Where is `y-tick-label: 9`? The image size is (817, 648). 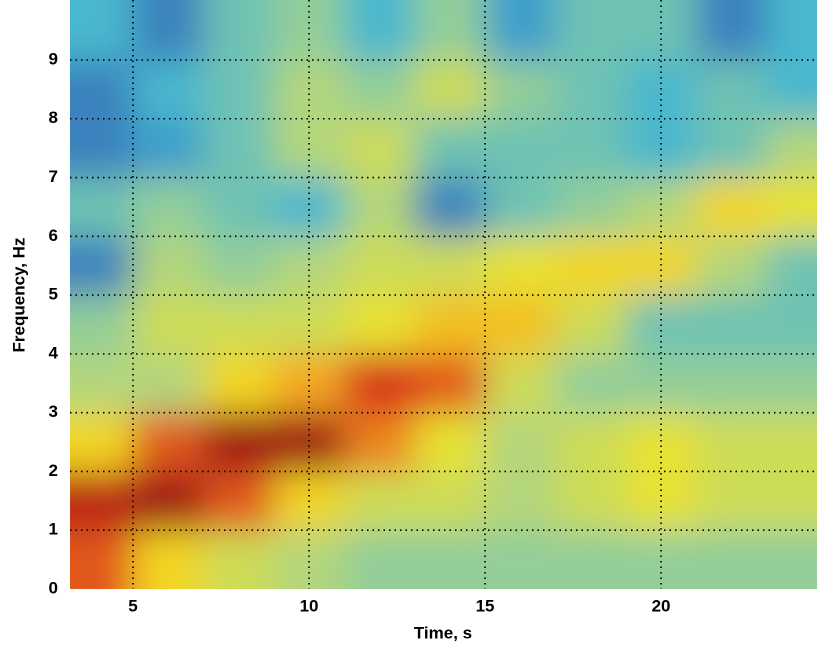
y-tick-label: 9 is located at coordinates (53, 58).